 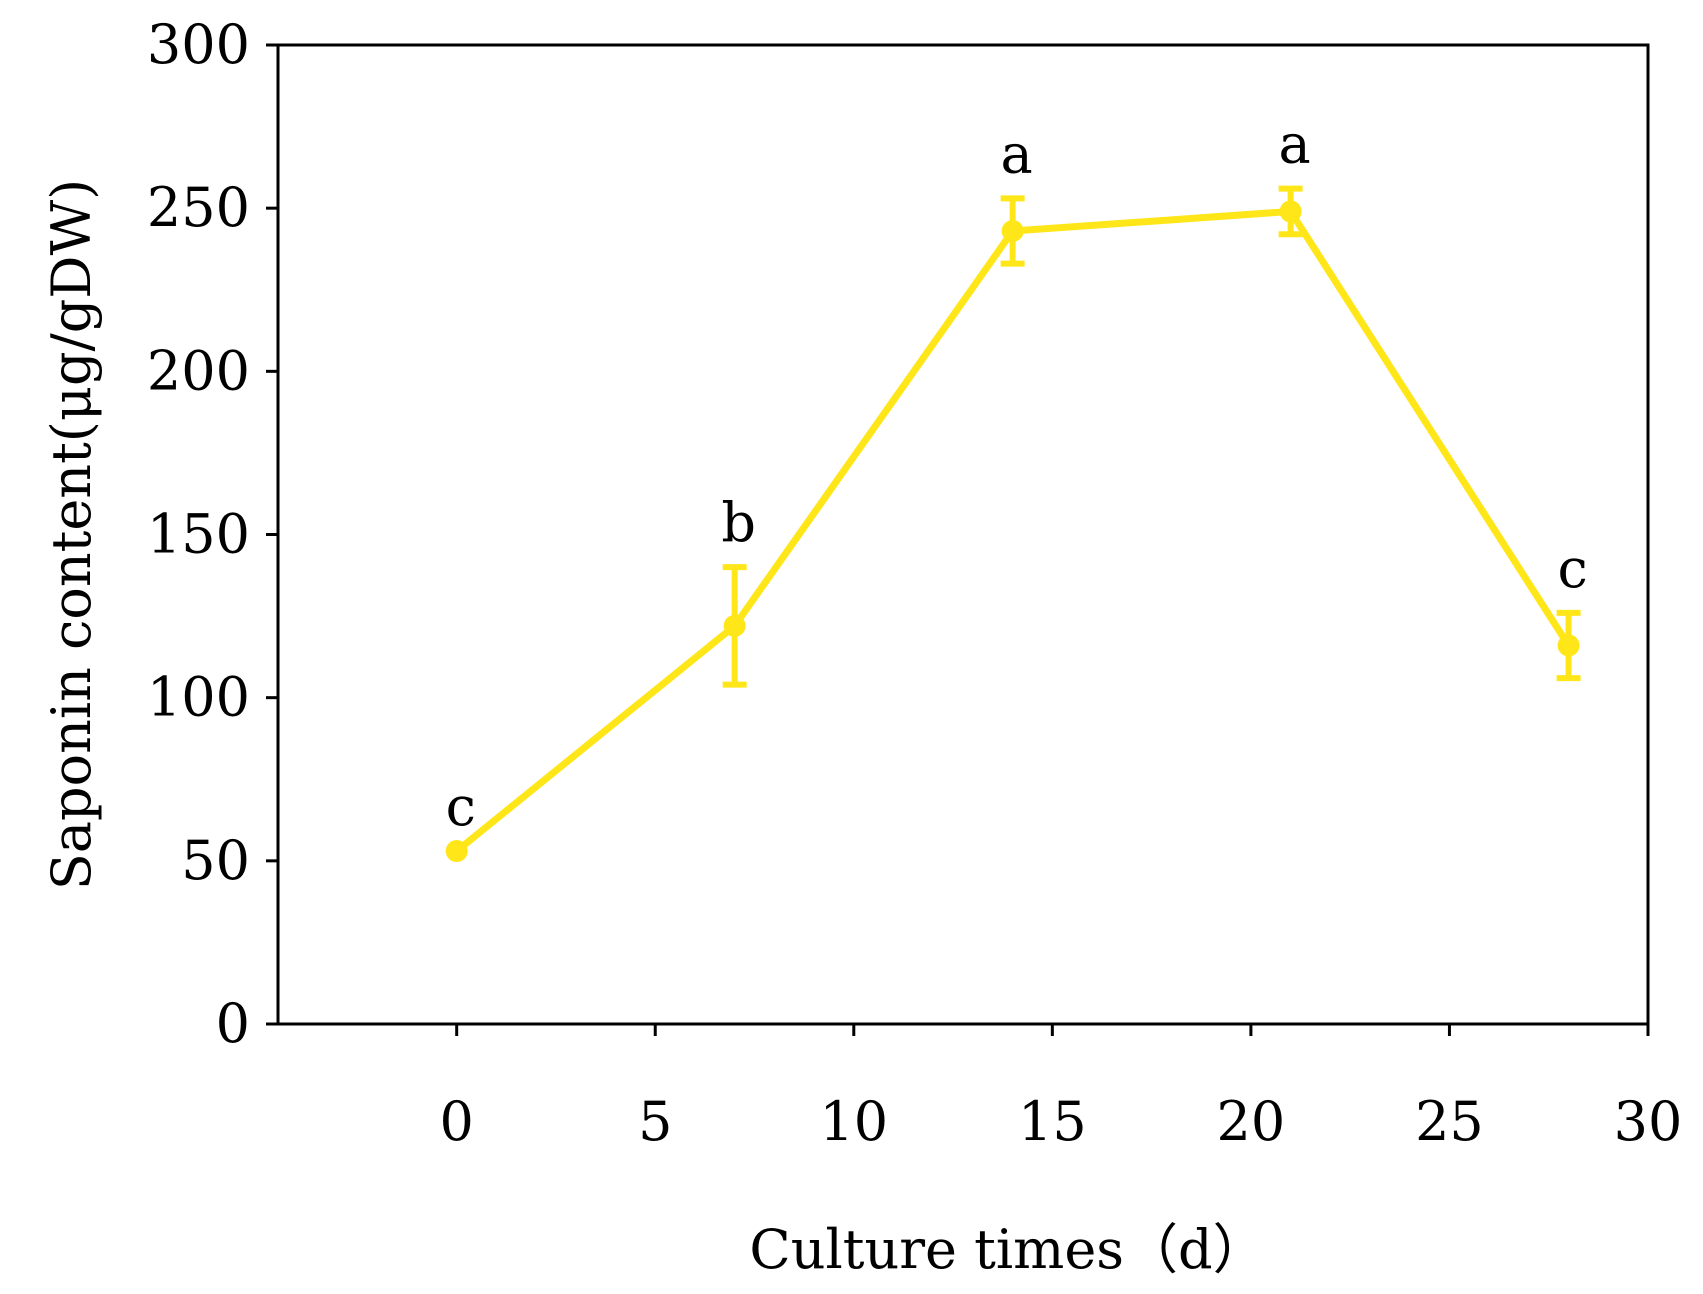 I want to click on y-tick-label: 0, so click(x=233, y=1023).